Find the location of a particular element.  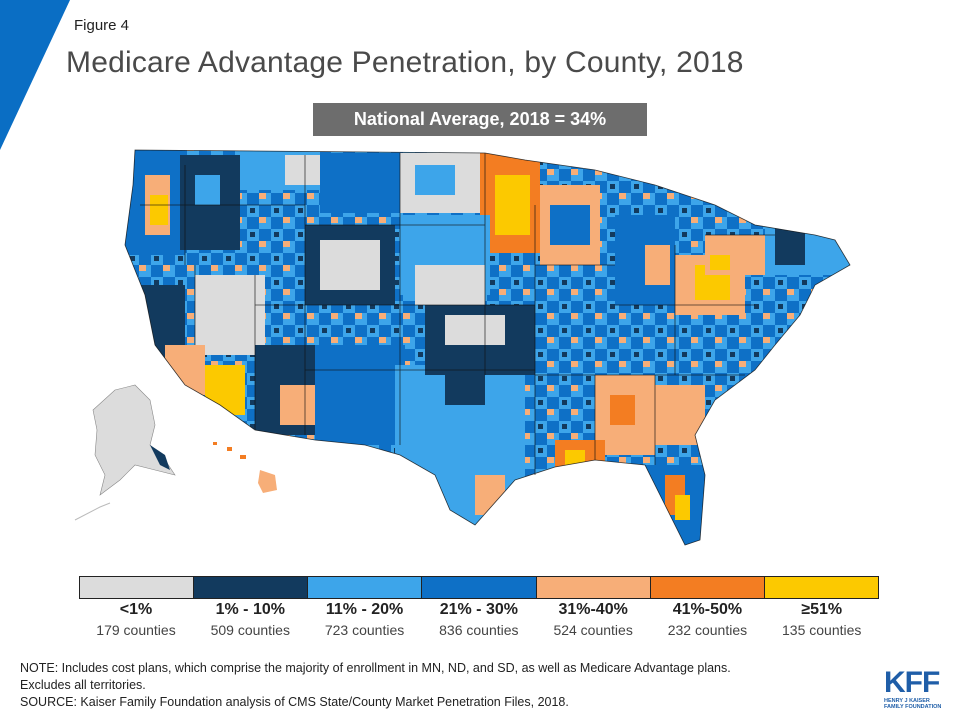

legend-range-label: 11% - 20% is located at coordinates (364, 609).